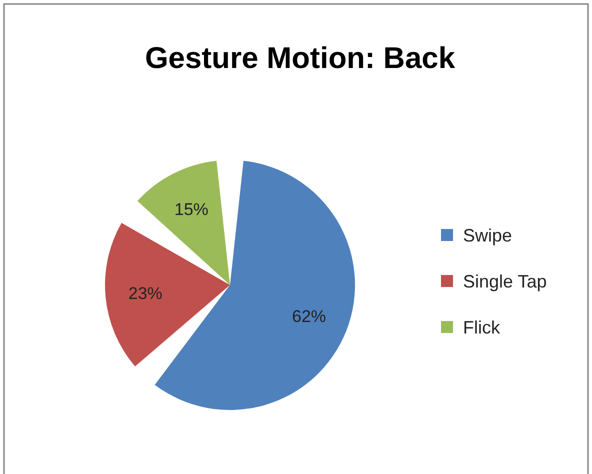 The width and height of the screenshot is (592, 474). What do you see at coordinates (505, 281) in the screenshot?
I see `legend-label: Single Tap` at bounding box center [505, 281].